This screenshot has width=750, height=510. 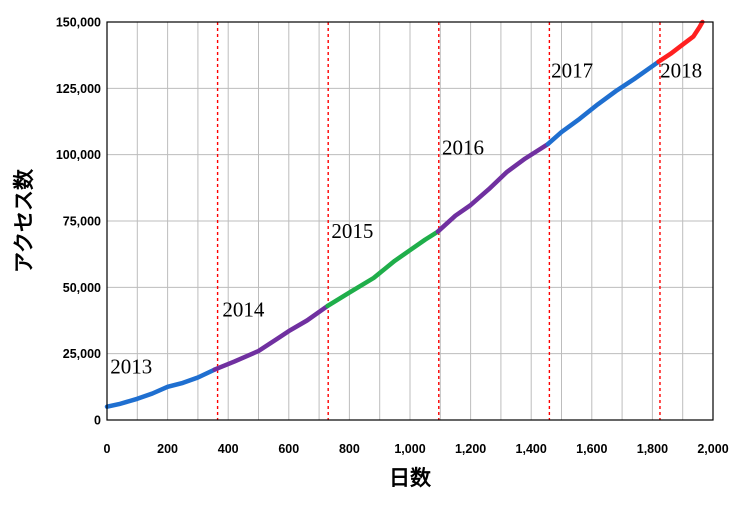 I want to click on y-tick-label: 50,000, so click(x=82, y=288).